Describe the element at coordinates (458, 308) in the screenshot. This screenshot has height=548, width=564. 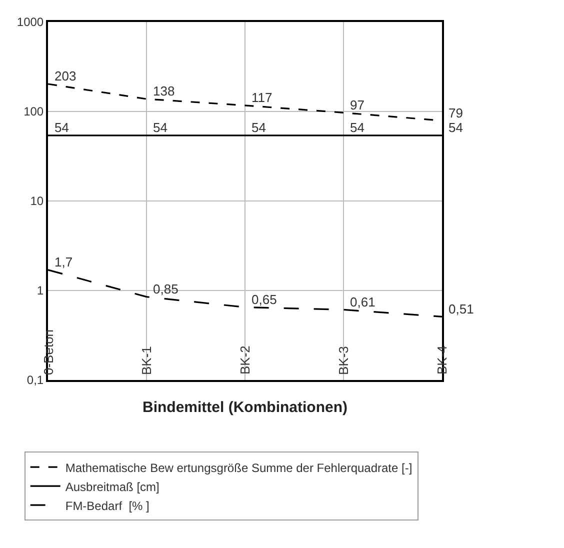
I see `data-label: 0,51` at that location.